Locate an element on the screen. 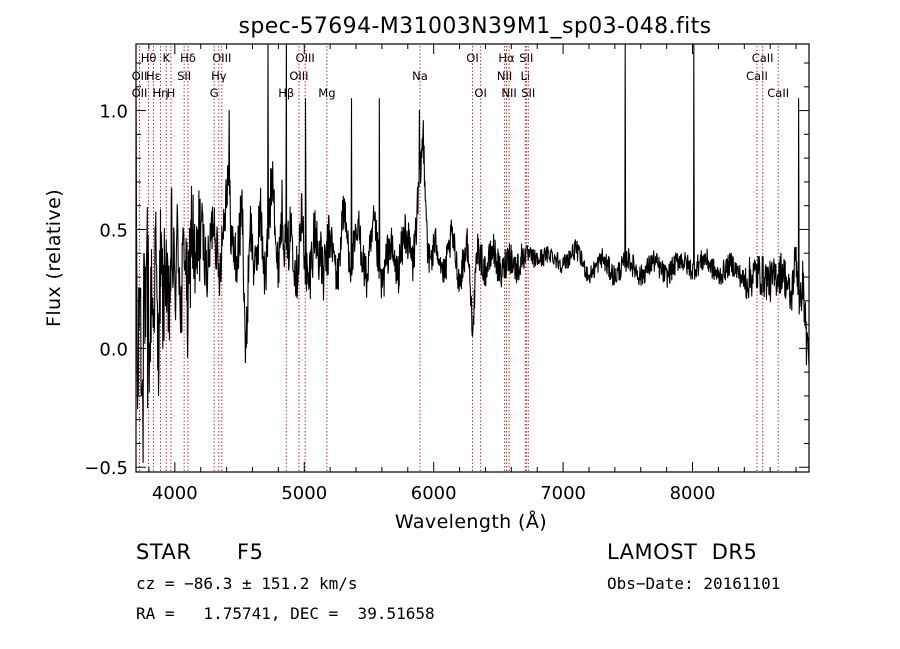  ra-dec-coordinates: RA = 1.75741, DEC = 39.51658 is located at coordinates (285, 613).